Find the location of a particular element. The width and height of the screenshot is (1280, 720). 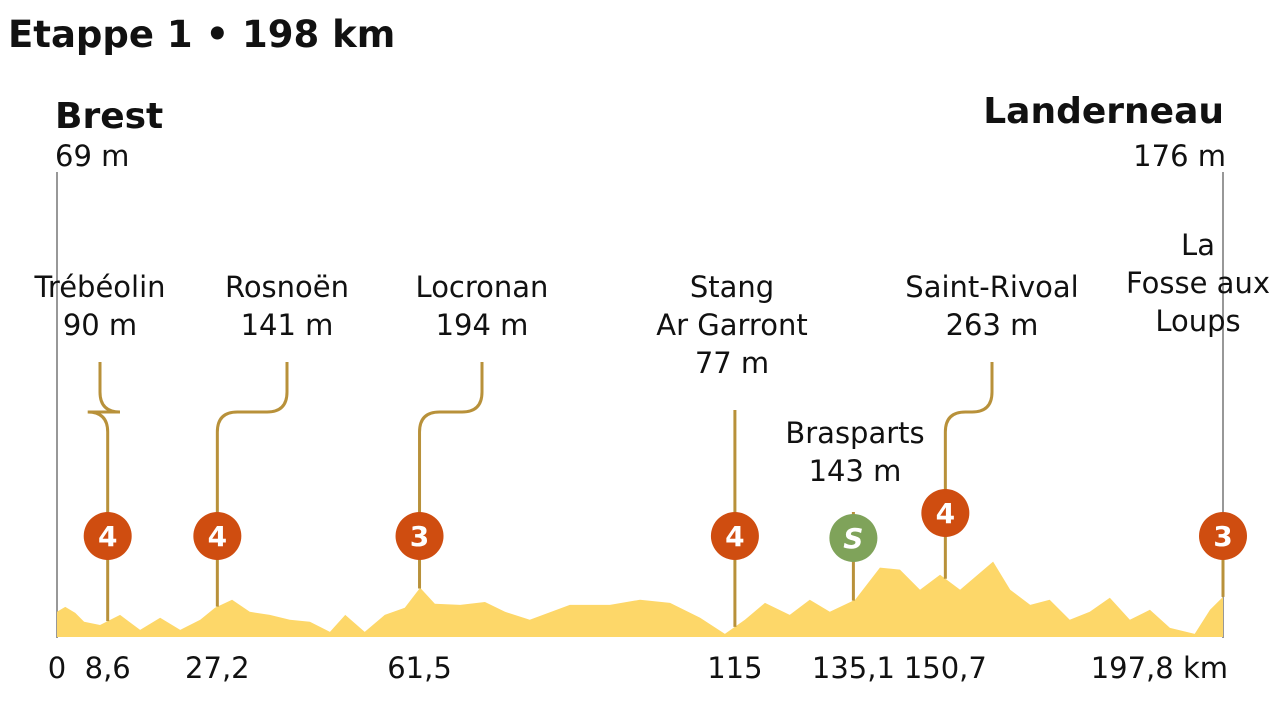

point-name: Saint-Rivoal is located at coordinates (991, 287).